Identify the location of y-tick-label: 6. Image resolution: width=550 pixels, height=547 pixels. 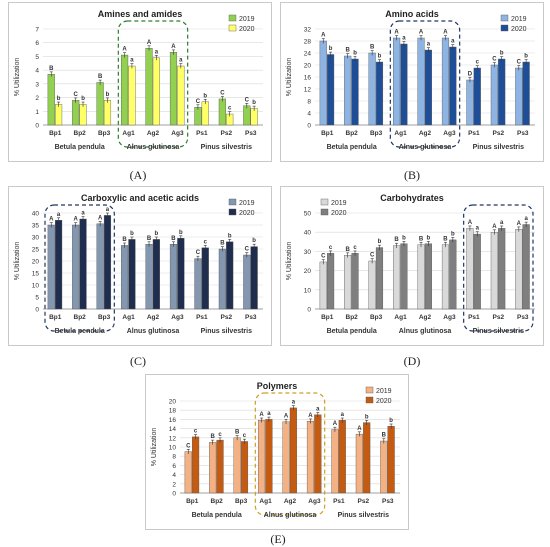
(174, 466).